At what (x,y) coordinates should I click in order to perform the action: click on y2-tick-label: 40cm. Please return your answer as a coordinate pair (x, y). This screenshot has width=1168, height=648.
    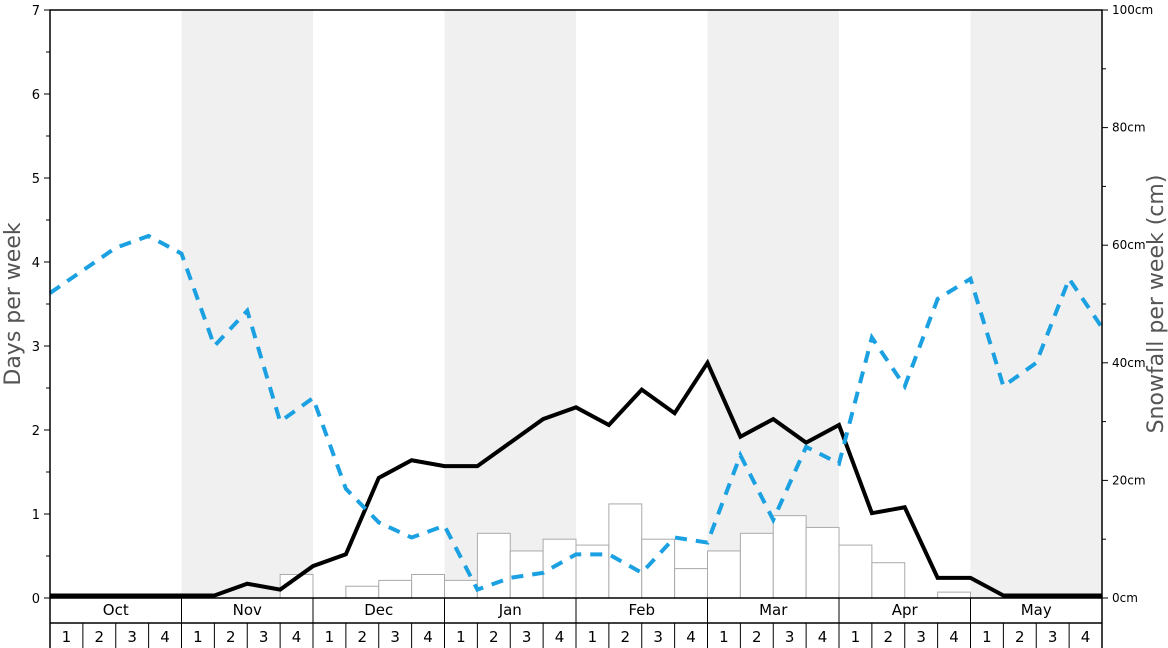
    Looking at the image, I should click on (1129, 363).